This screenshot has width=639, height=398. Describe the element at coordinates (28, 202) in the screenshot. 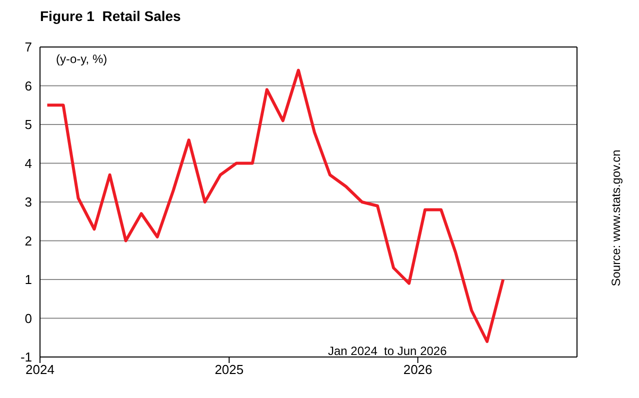

I see `y-tick-label: 3` at that location.